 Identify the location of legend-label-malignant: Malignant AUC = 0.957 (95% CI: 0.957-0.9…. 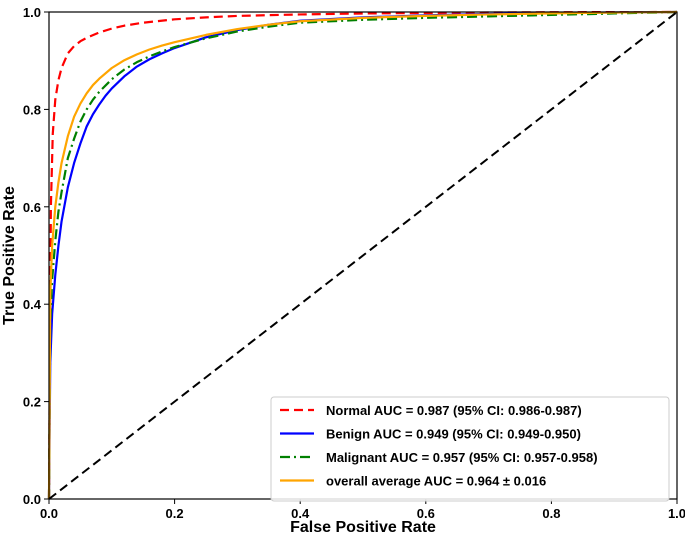
(462, 457).